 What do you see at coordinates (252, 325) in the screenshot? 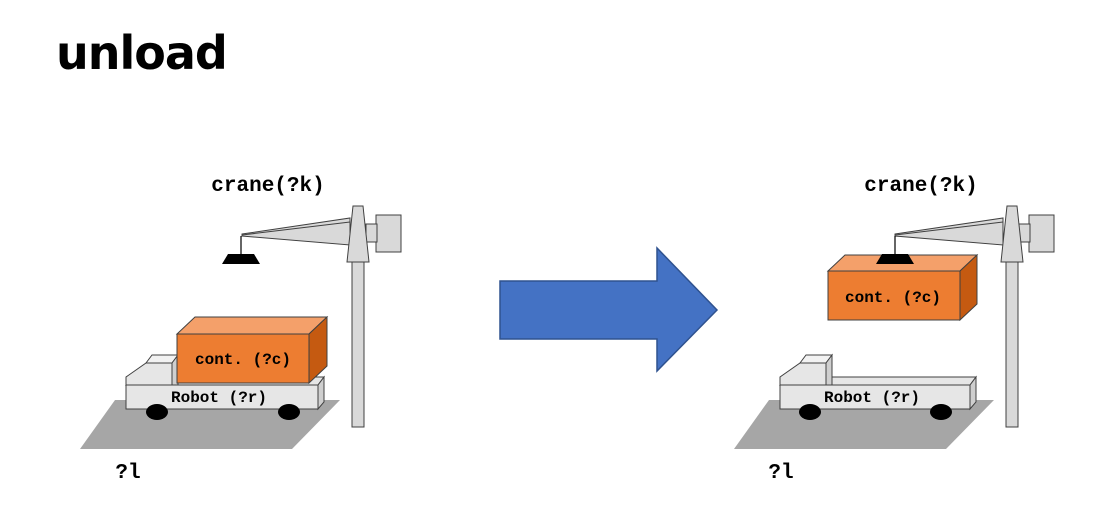
I see `container-top` at bounding box center [252, 325].